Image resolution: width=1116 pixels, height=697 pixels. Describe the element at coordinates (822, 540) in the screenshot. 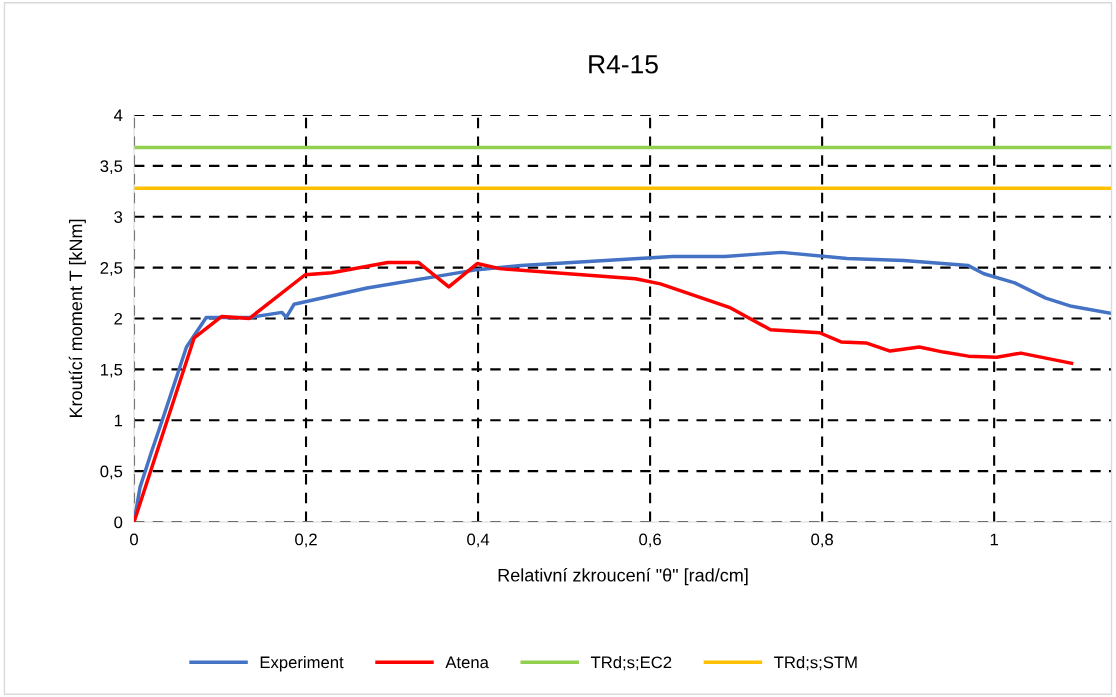

I see `x-tick-label: 0,8` at that location.